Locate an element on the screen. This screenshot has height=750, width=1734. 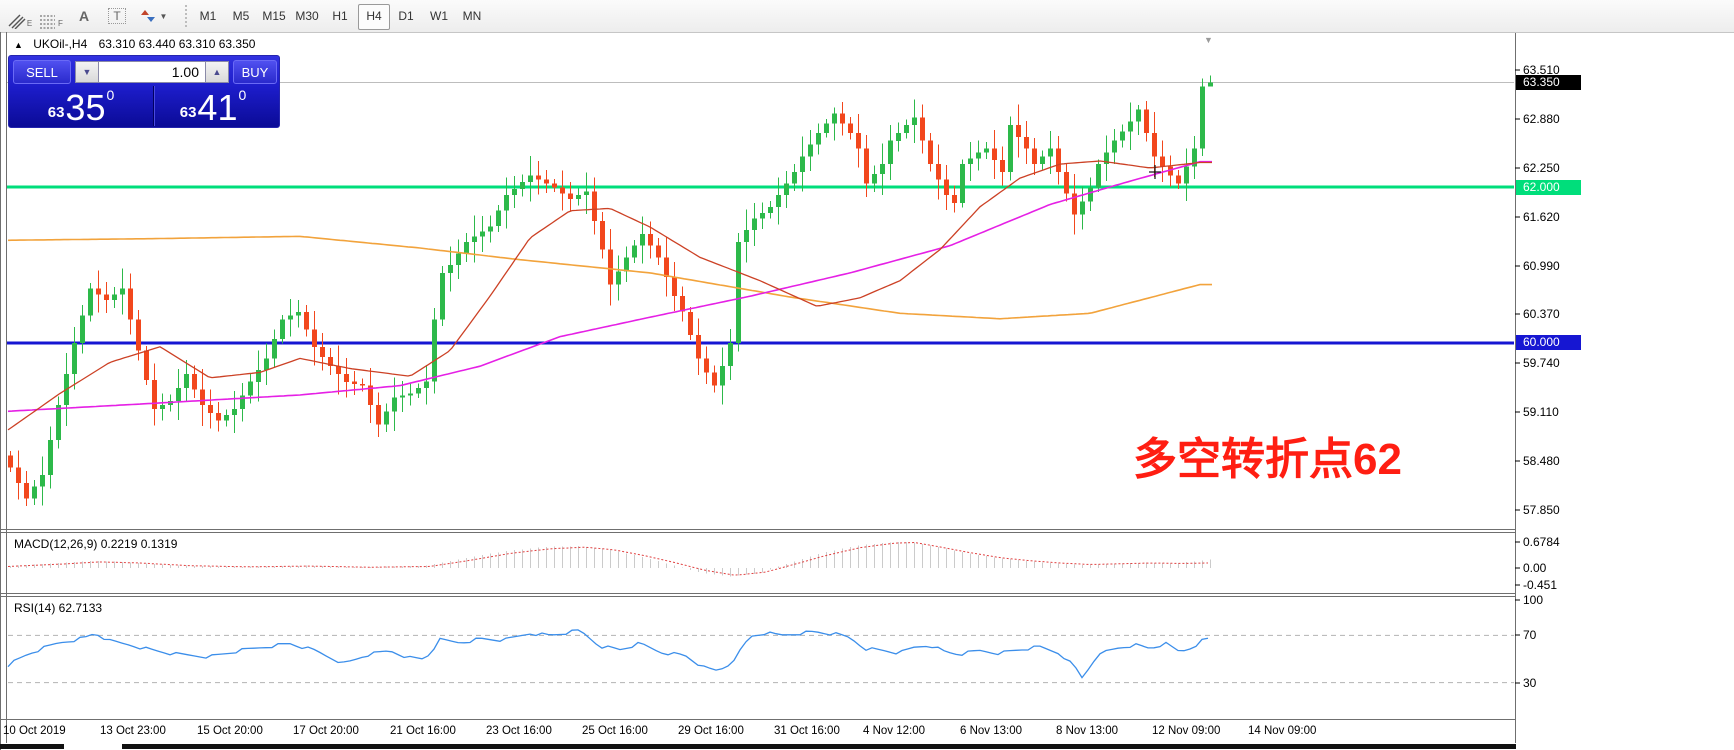
price-badge: 60.000 is located at coordinates (1548, 342).